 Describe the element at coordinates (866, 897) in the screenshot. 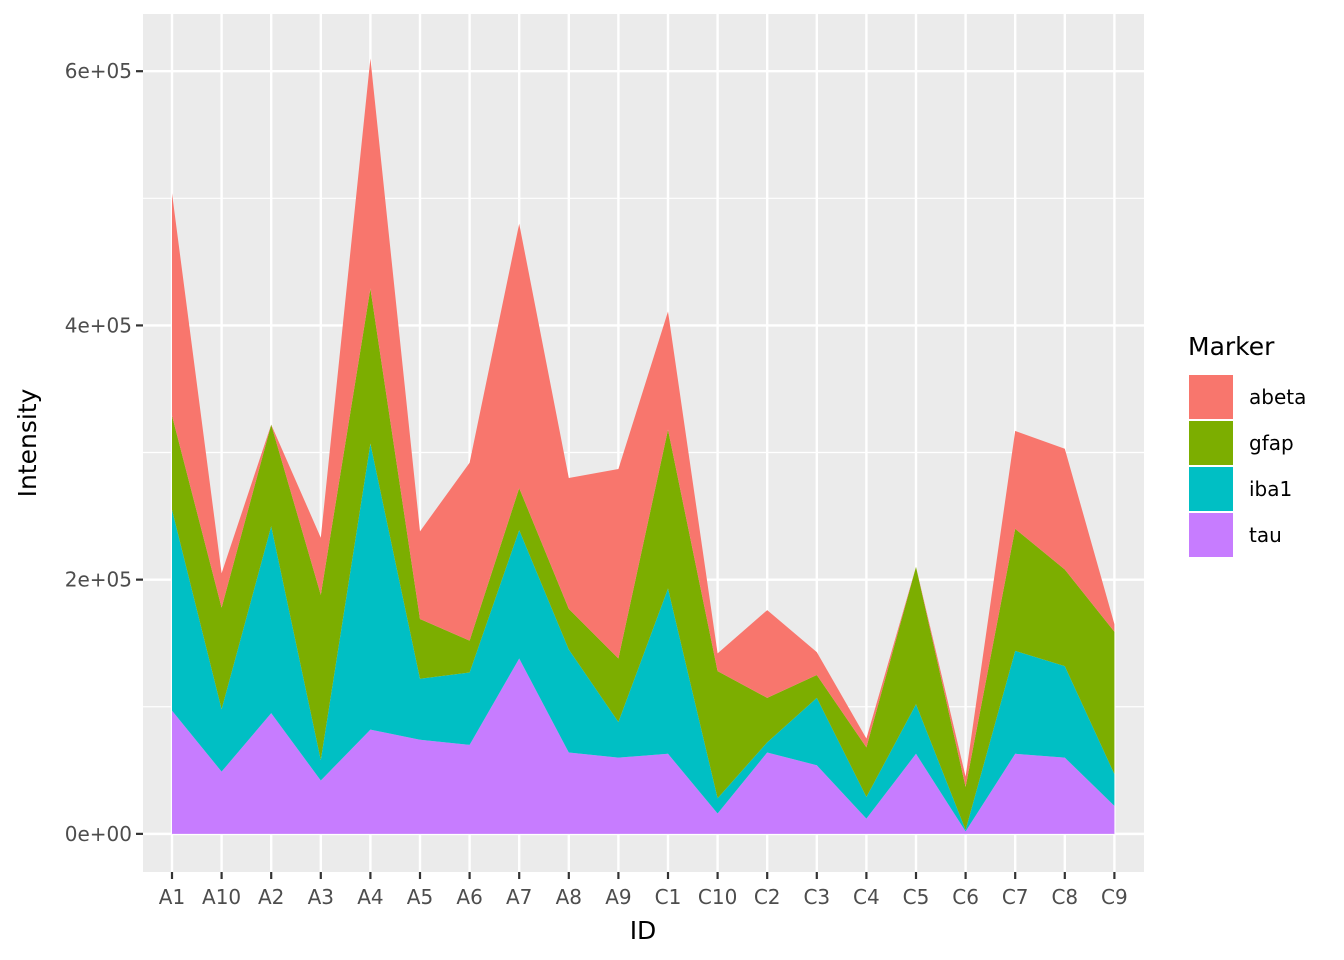

I see `x-tick-label: C4` at that location.